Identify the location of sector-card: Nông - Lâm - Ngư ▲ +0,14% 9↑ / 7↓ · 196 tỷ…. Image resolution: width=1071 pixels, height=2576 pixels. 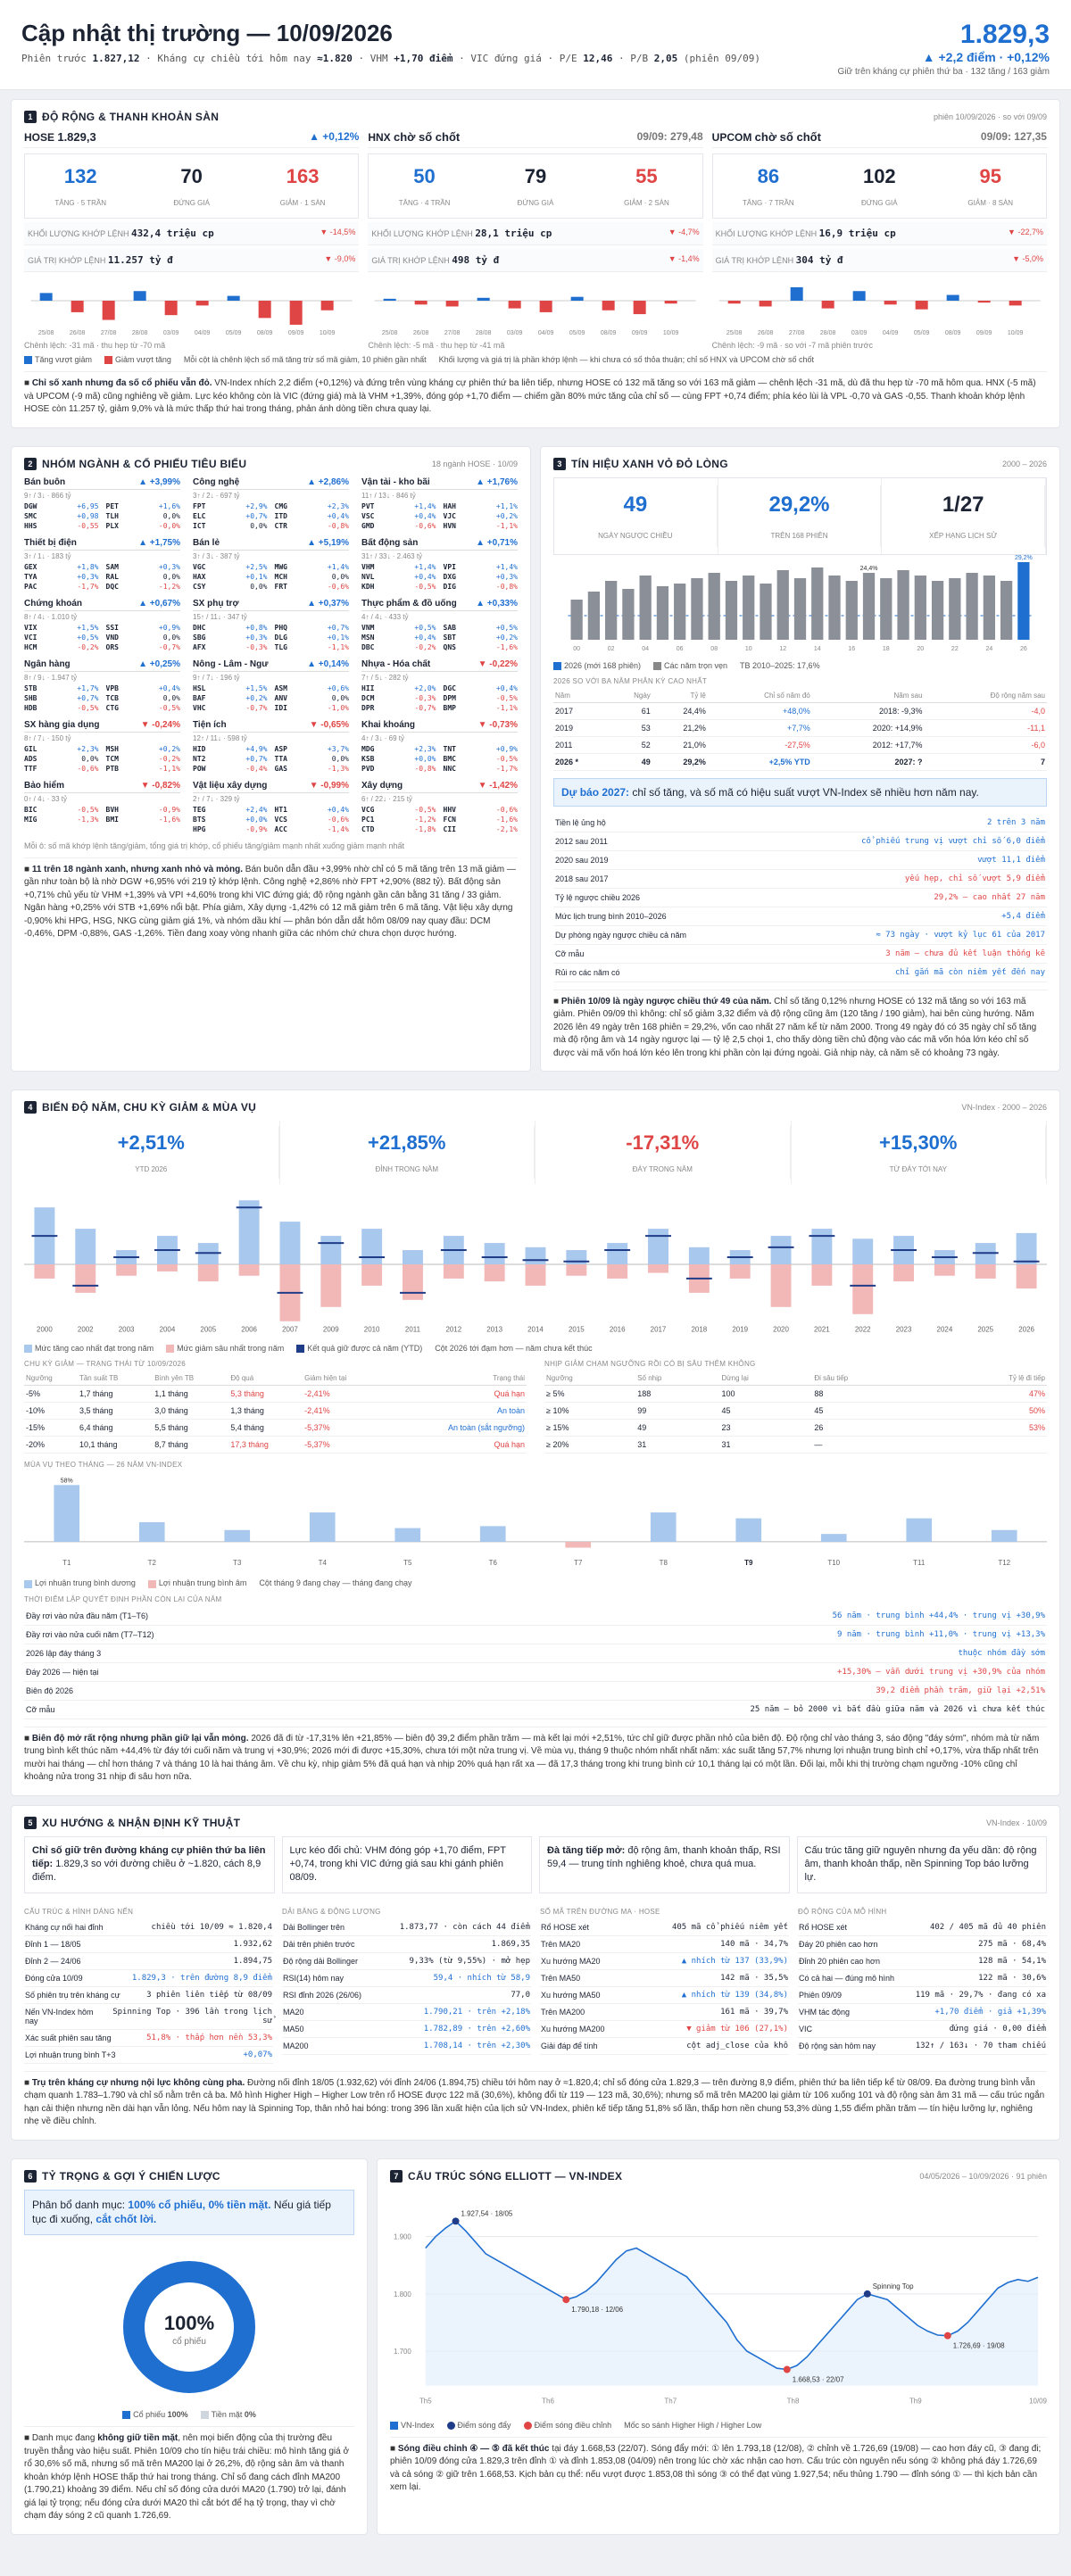
(271, 685).